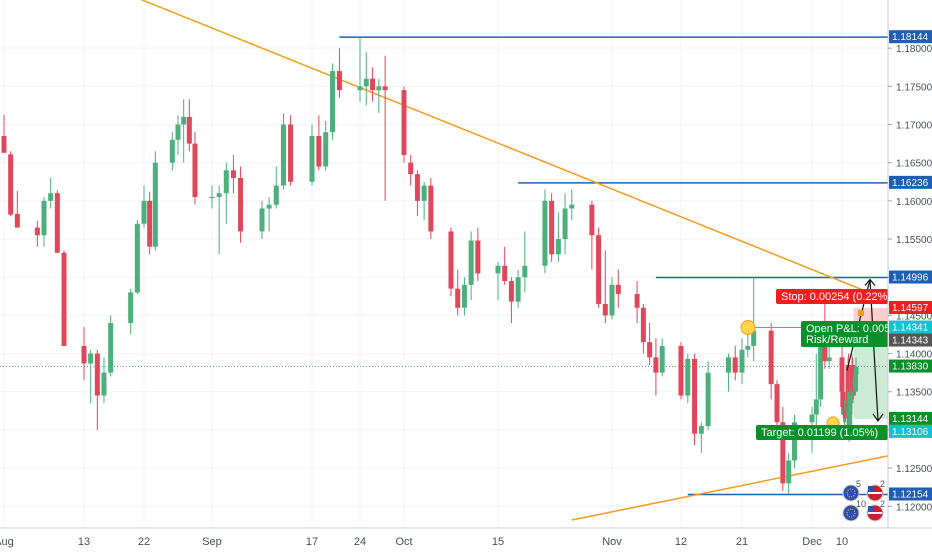 This screenshot has height=555, width=932. I want to click on price-tick-label: 1.16000, so click(914, 202).